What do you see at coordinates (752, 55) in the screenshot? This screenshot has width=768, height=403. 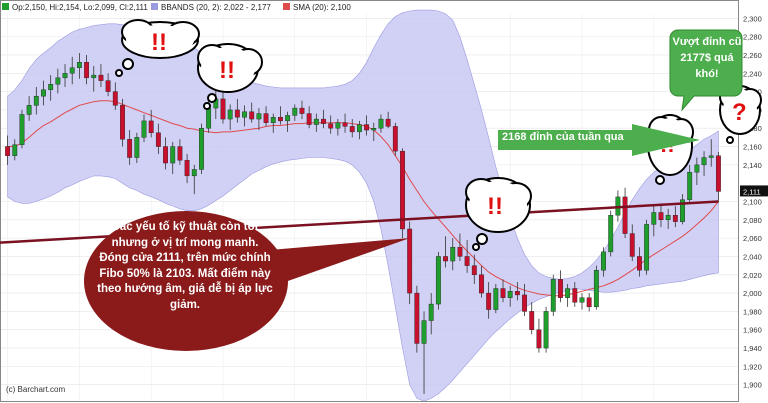 I see `y-tick-label: 2,260` at bounding box center [752, 55].